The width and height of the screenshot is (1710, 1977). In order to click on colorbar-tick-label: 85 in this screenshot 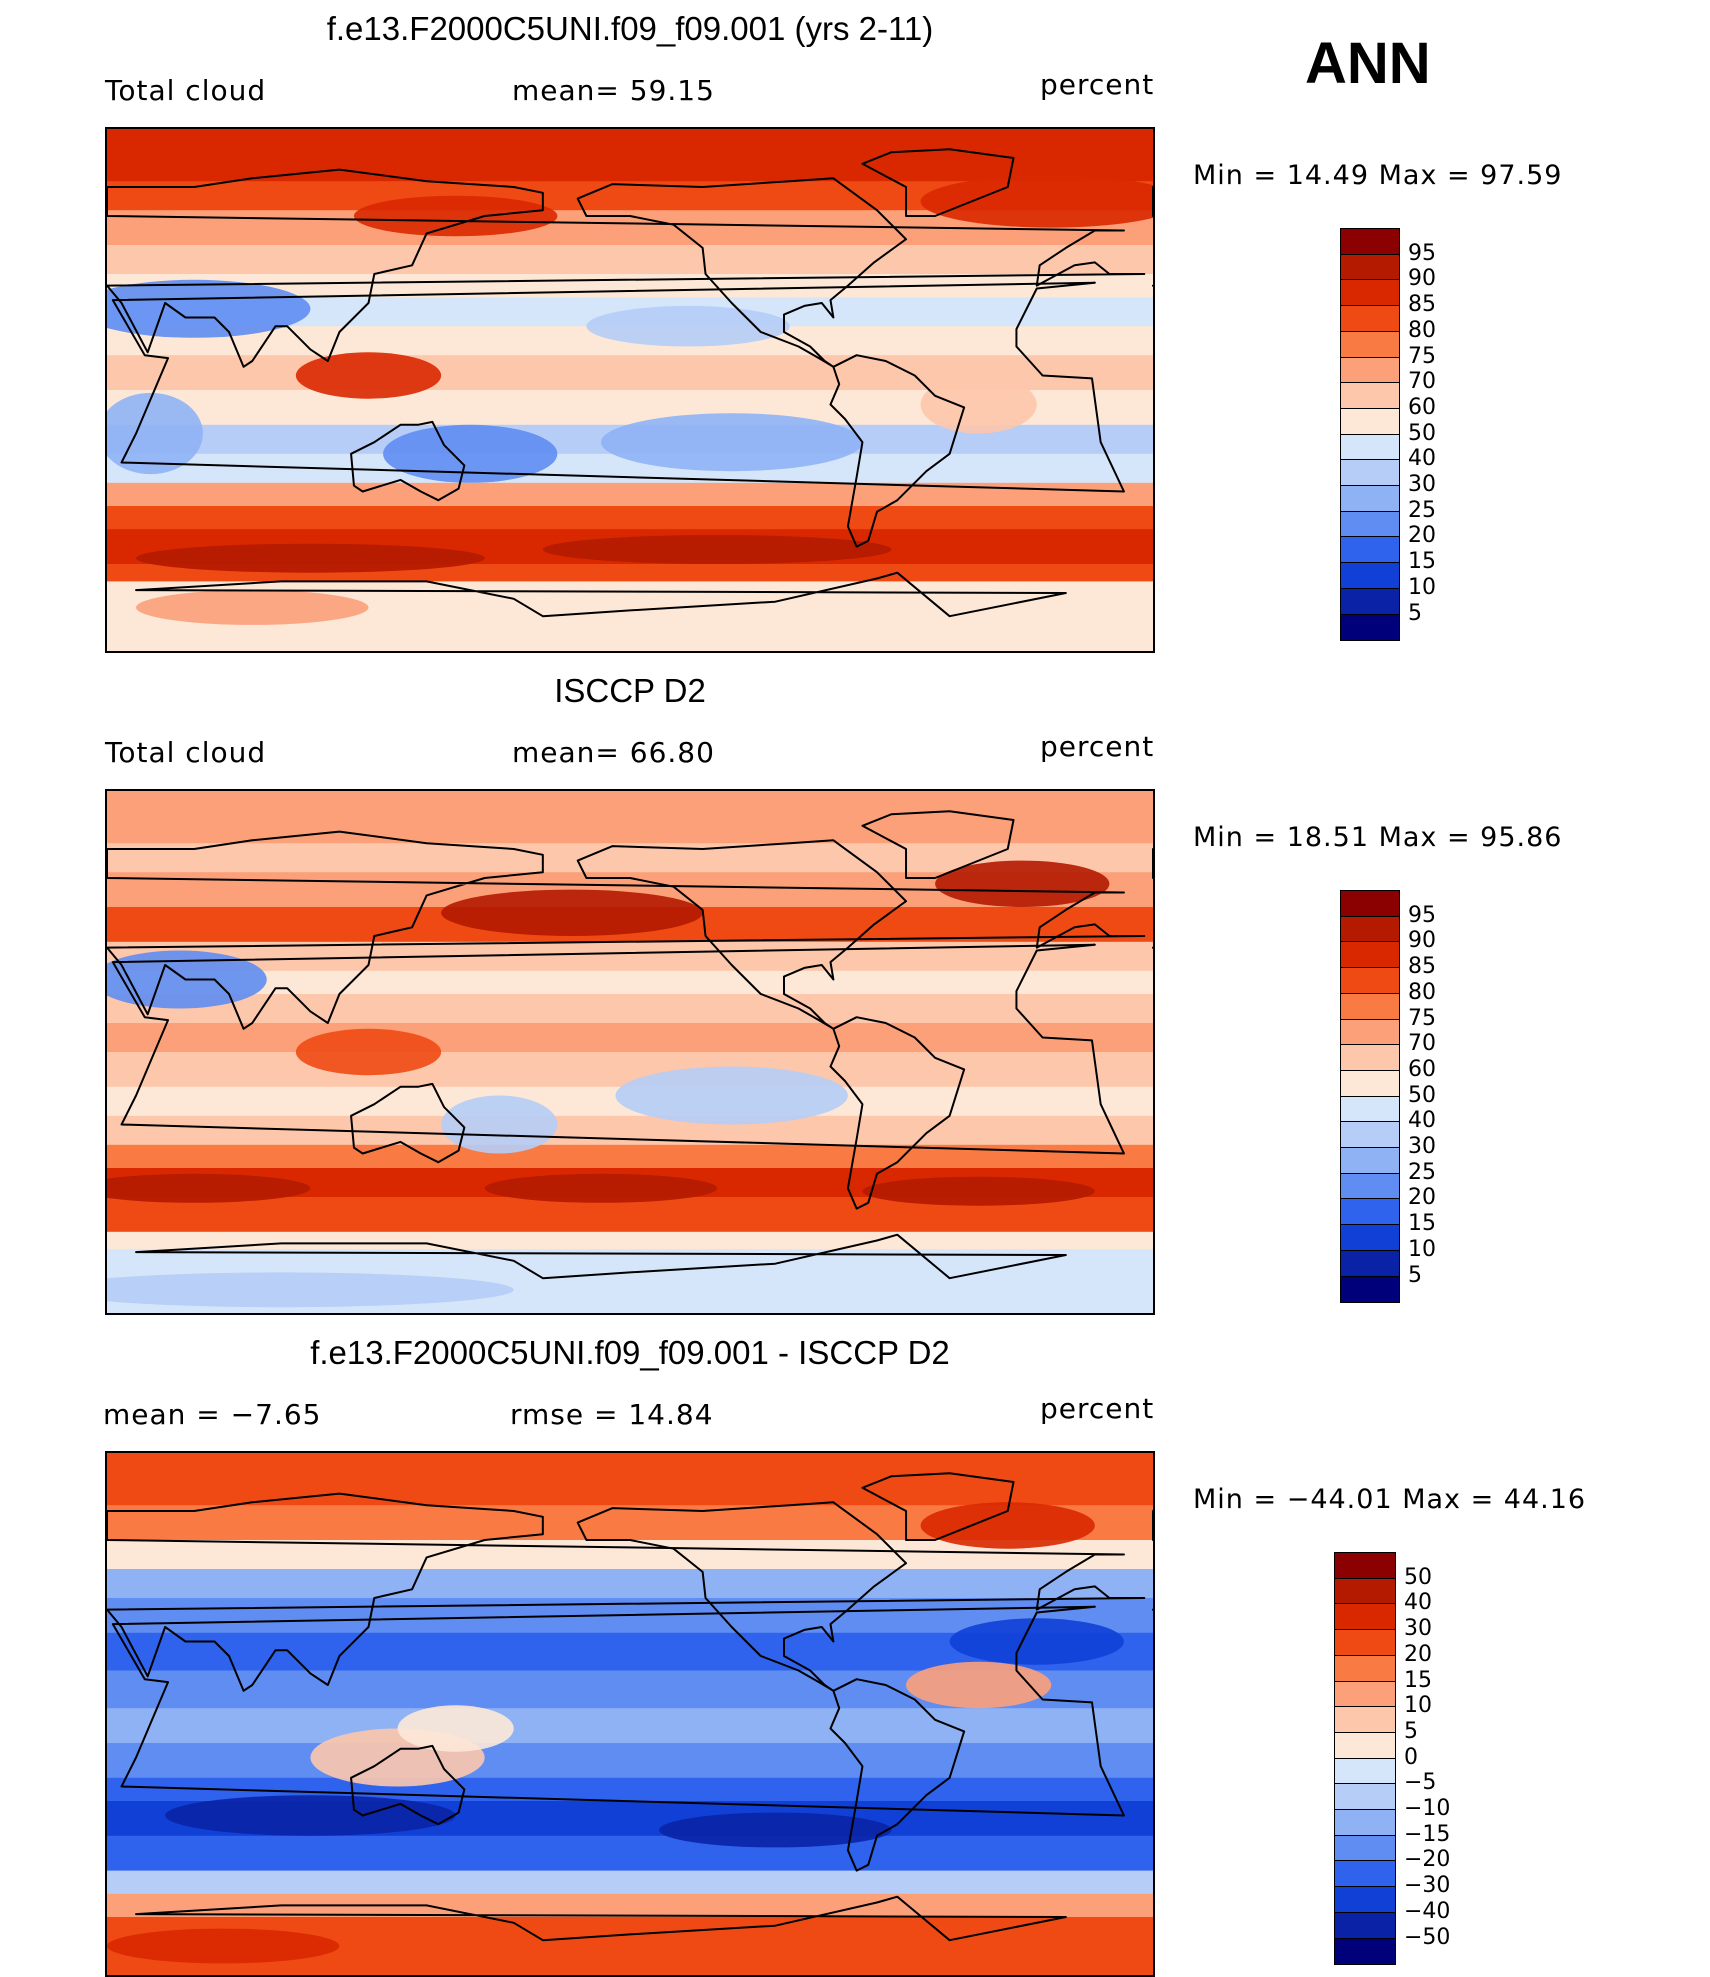, I will do `click(1422, 305)`.